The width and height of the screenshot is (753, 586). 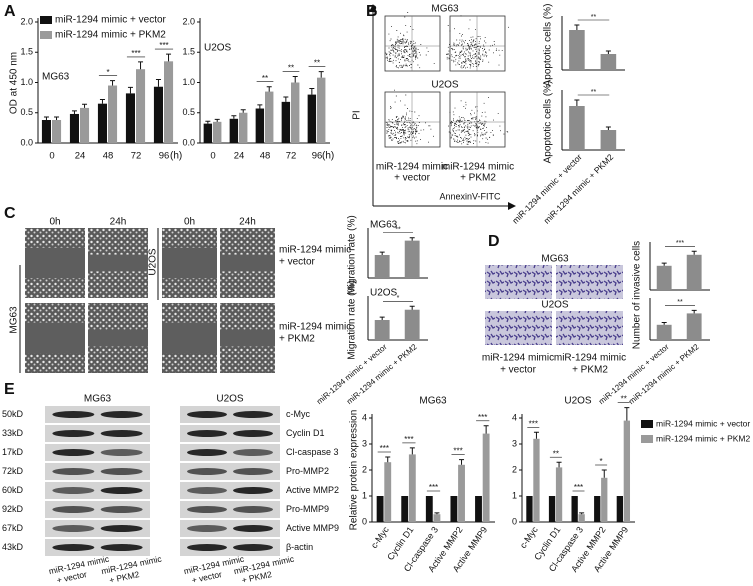 What do you see at coordinates (514, 469) in the screenshot?
I see `y-tick-label: 2` at bounding box center [514, 469].